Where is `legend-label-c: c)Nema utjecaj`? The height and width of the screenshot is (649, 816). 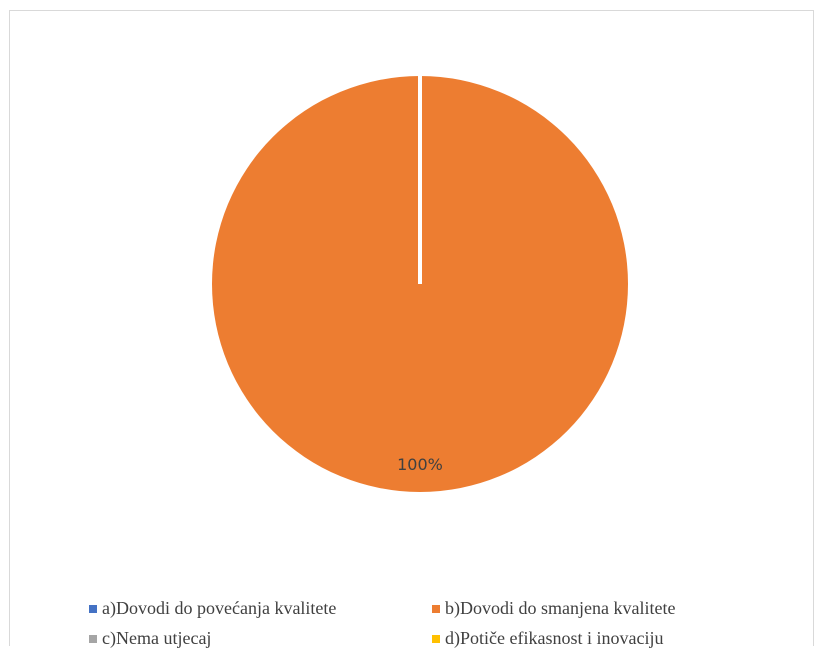
legend-label-c: c)Nema utjecaj is located at coordinates (157, 638).